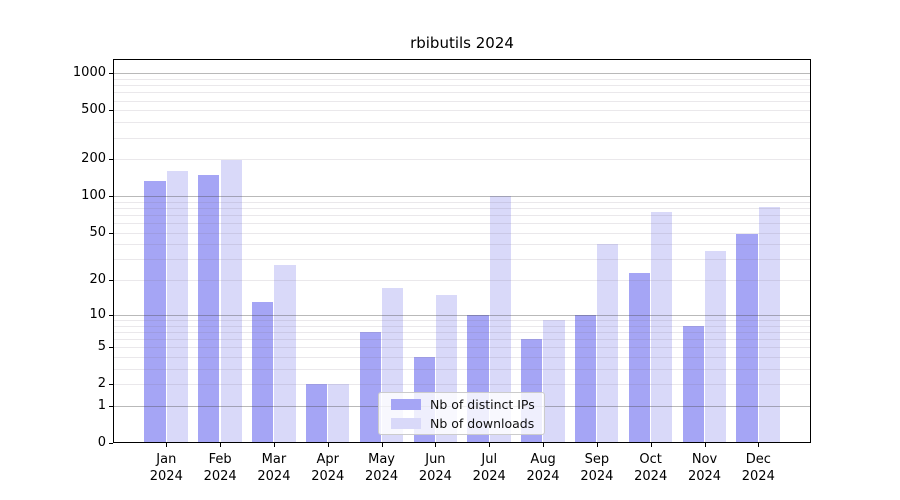 This screenshot has width=900, height=500. I want to click on y-gridline-major, so click(462, 197).